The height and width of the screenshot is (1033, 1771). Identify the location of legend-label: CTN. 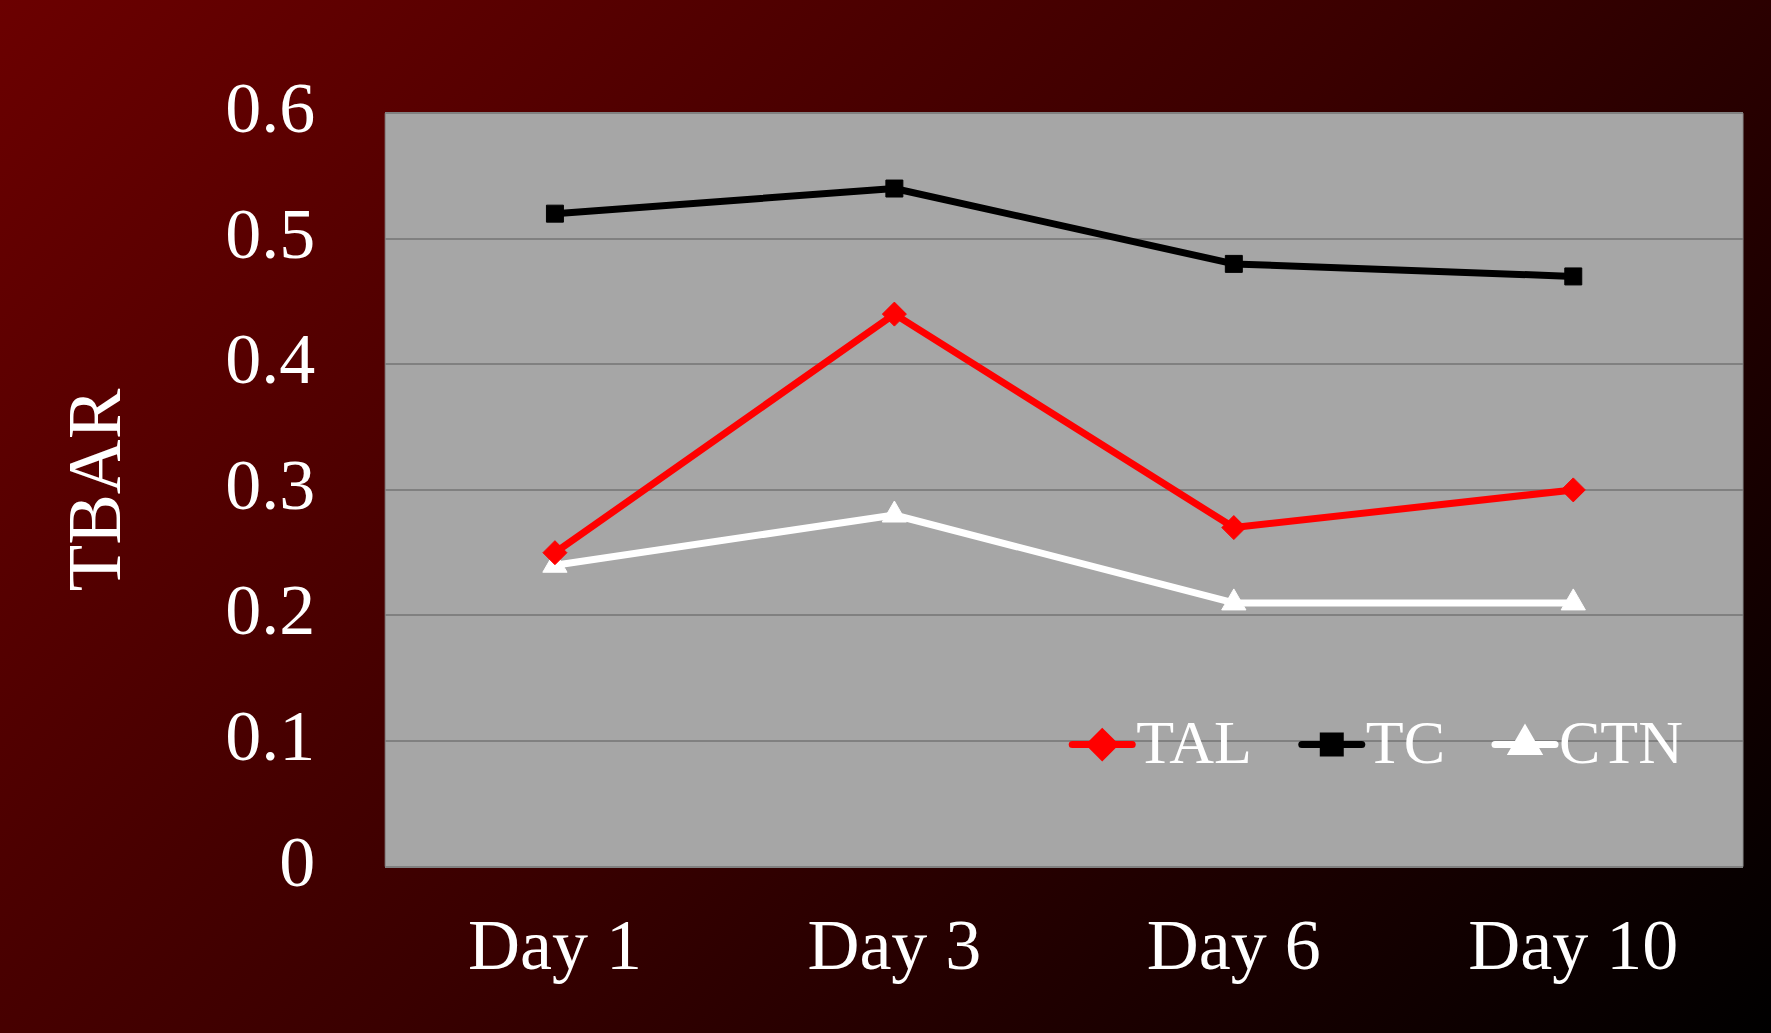
(1621, 741).